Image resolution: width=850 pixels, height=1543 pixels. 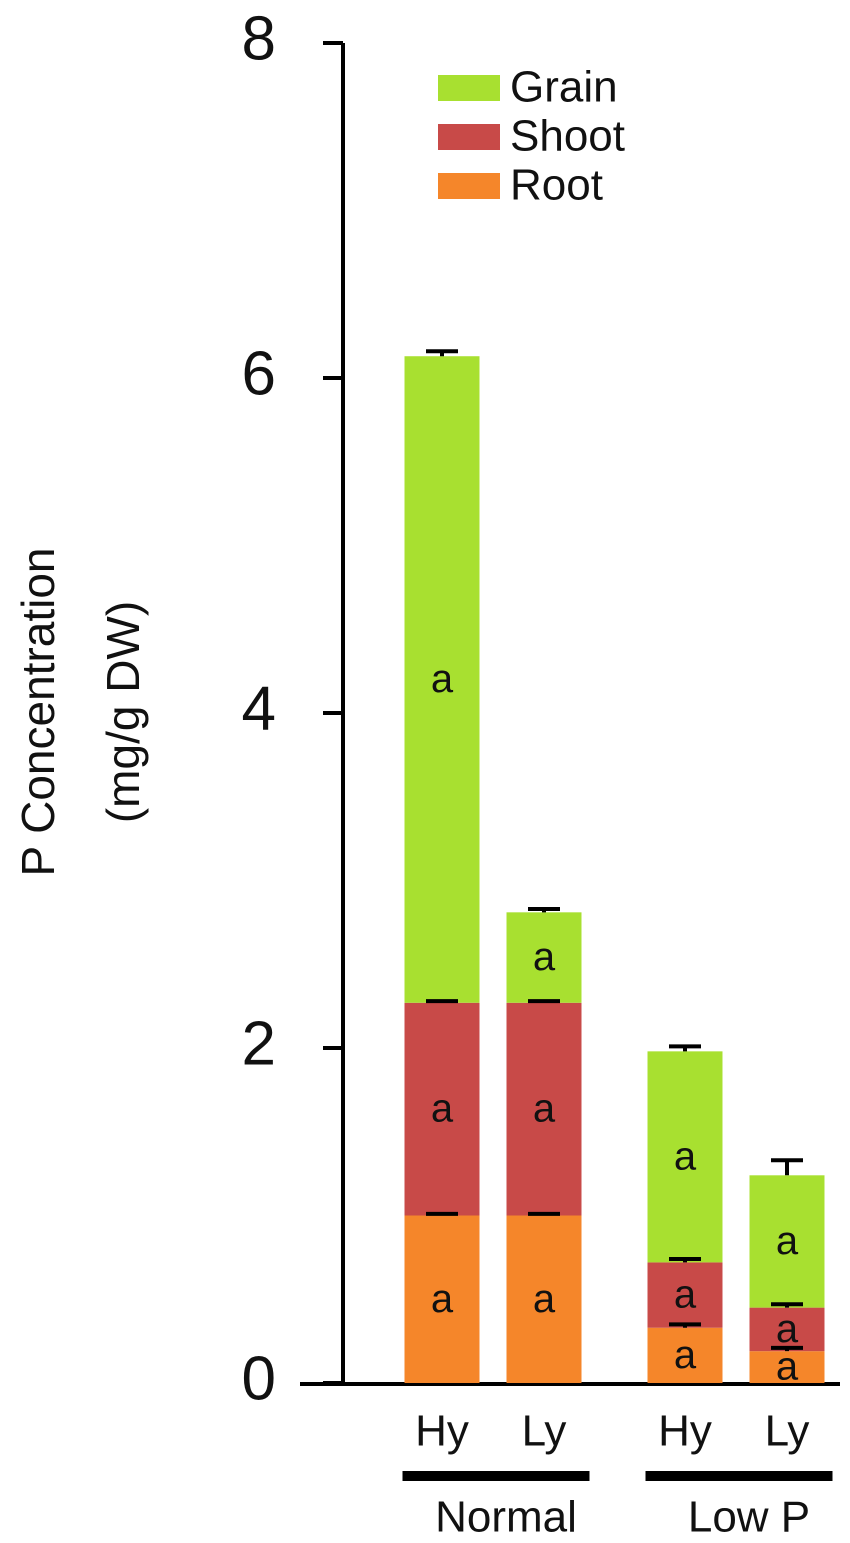 I want to click on y-tick-label: 6, so click(x=259, y=373).